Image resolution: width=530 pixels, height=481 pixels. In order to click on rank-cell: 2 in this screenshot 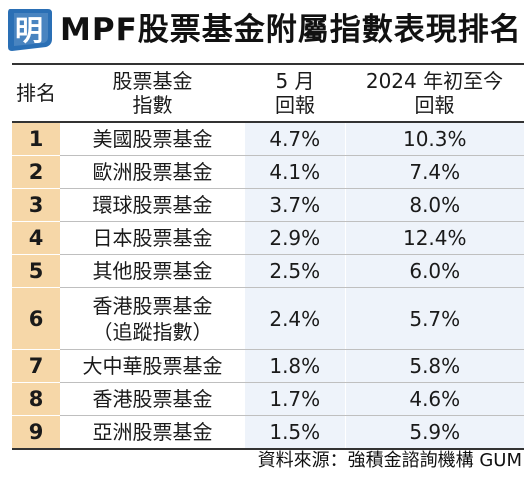, I will do `click(36, 172)`.